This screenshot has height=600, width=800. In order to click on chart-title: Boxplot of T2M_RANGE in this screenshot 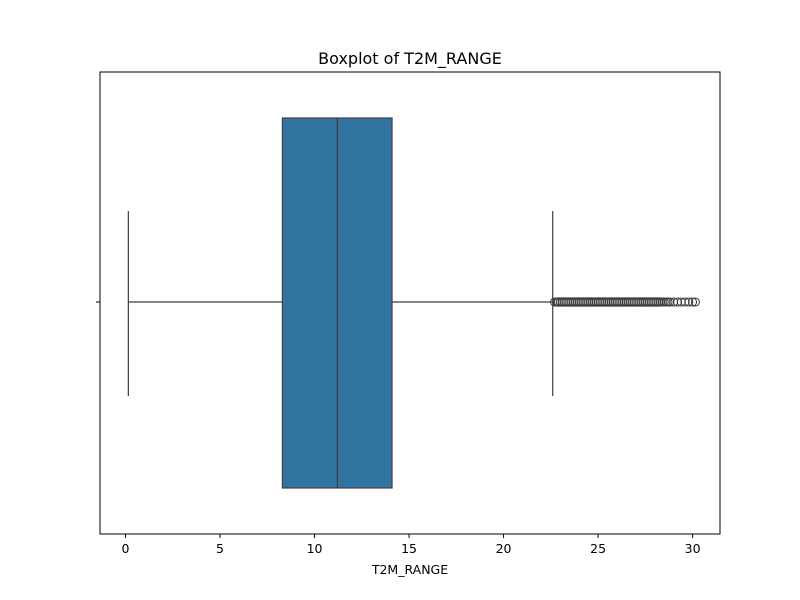, I will do `click(410, 59)`.